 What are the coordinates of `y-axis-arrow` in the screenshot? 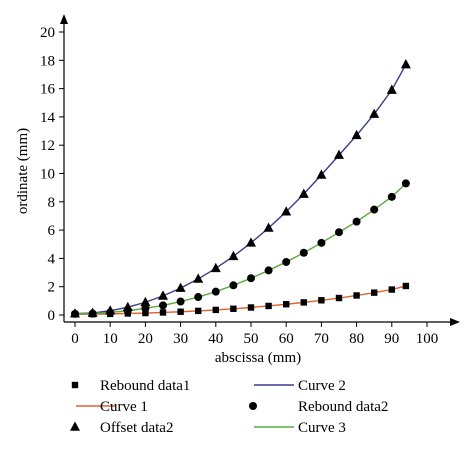 It's located at (64, 19).